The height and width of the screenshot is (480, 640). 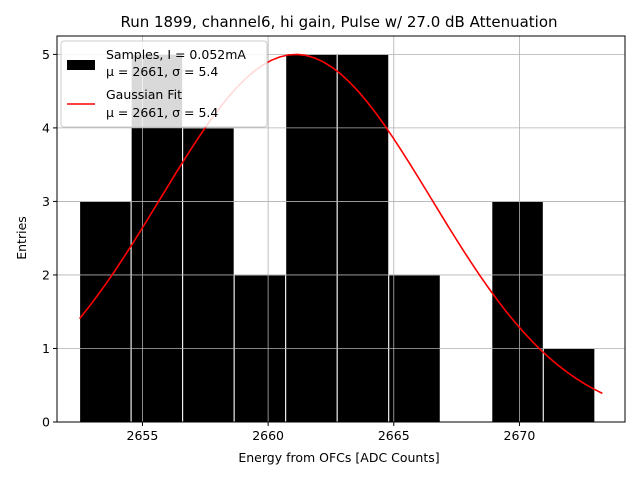 I want to click on legend-histogram-label: Samples, I = 0.052mA, so click(x=176, y=54).